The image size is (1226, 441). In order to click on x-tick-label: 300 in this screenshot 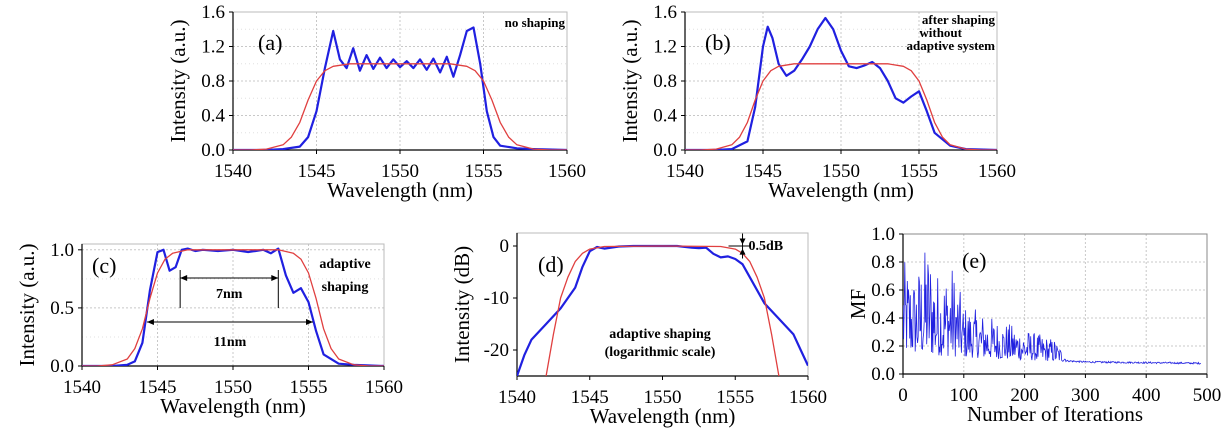, I will do `click(1085, 395)`.